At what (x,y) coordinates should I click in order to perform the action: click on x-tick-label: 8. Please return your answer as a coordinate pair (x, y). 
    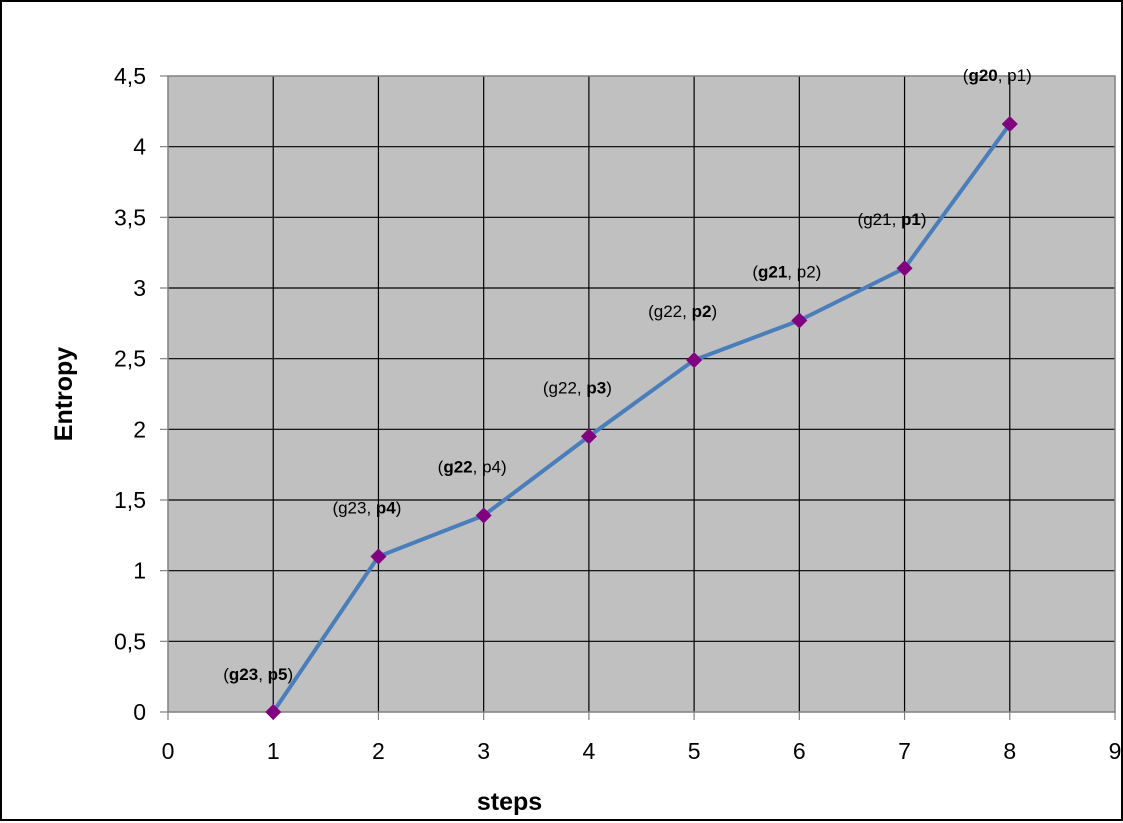
    Looking at the image, I should click on (1009, 751).